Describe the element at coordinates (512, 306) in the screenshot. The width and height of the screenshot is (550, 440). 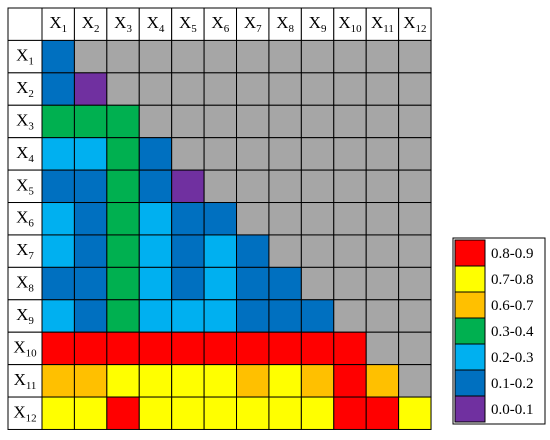
I see `legend-label: 0.6-0.7` at that location.